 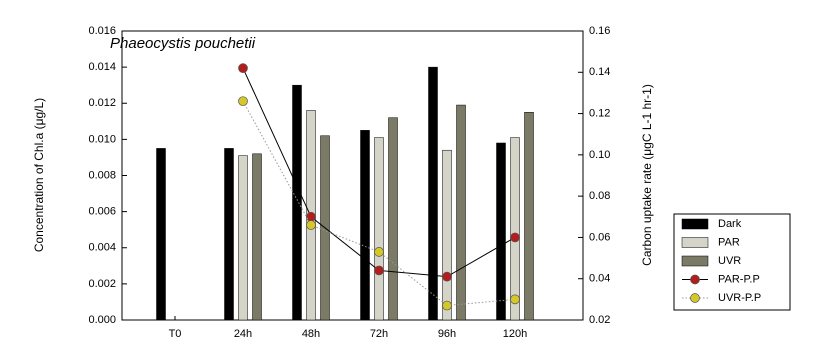 I want to click on y-tick-label: 0.000, so click(x=102, y=320).